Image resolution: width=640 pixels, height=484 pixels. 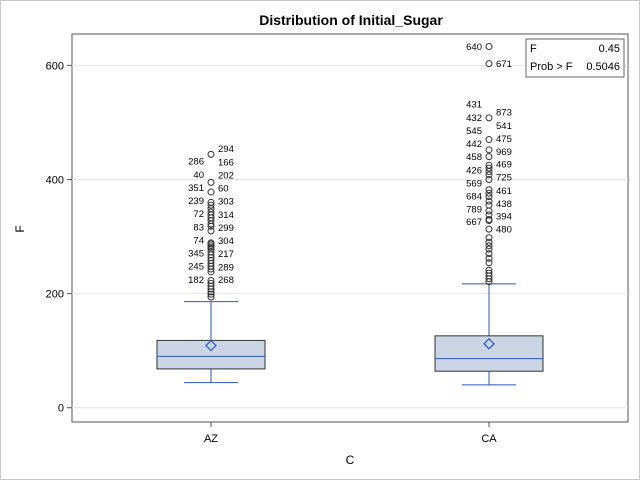 What do you see at coordinates (504, 230) in the screenshot?
I see `outlier-label: 480` at bounding box center [504, 230].